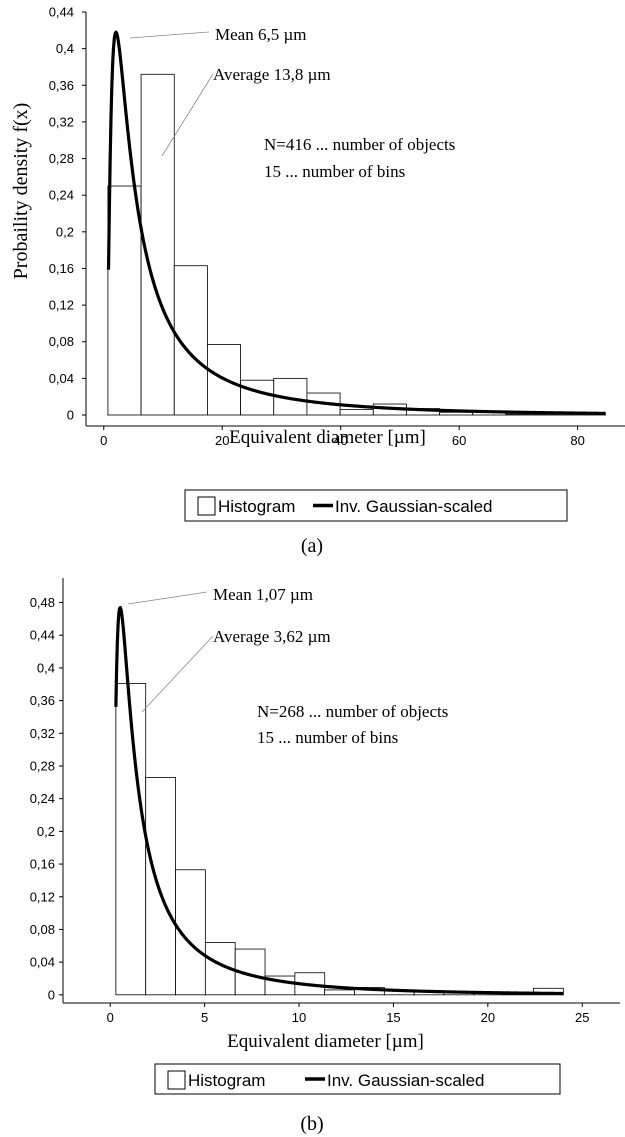 The image size is (625, 1137). I want to click on x-tick-label: 40, so click(340, 440).